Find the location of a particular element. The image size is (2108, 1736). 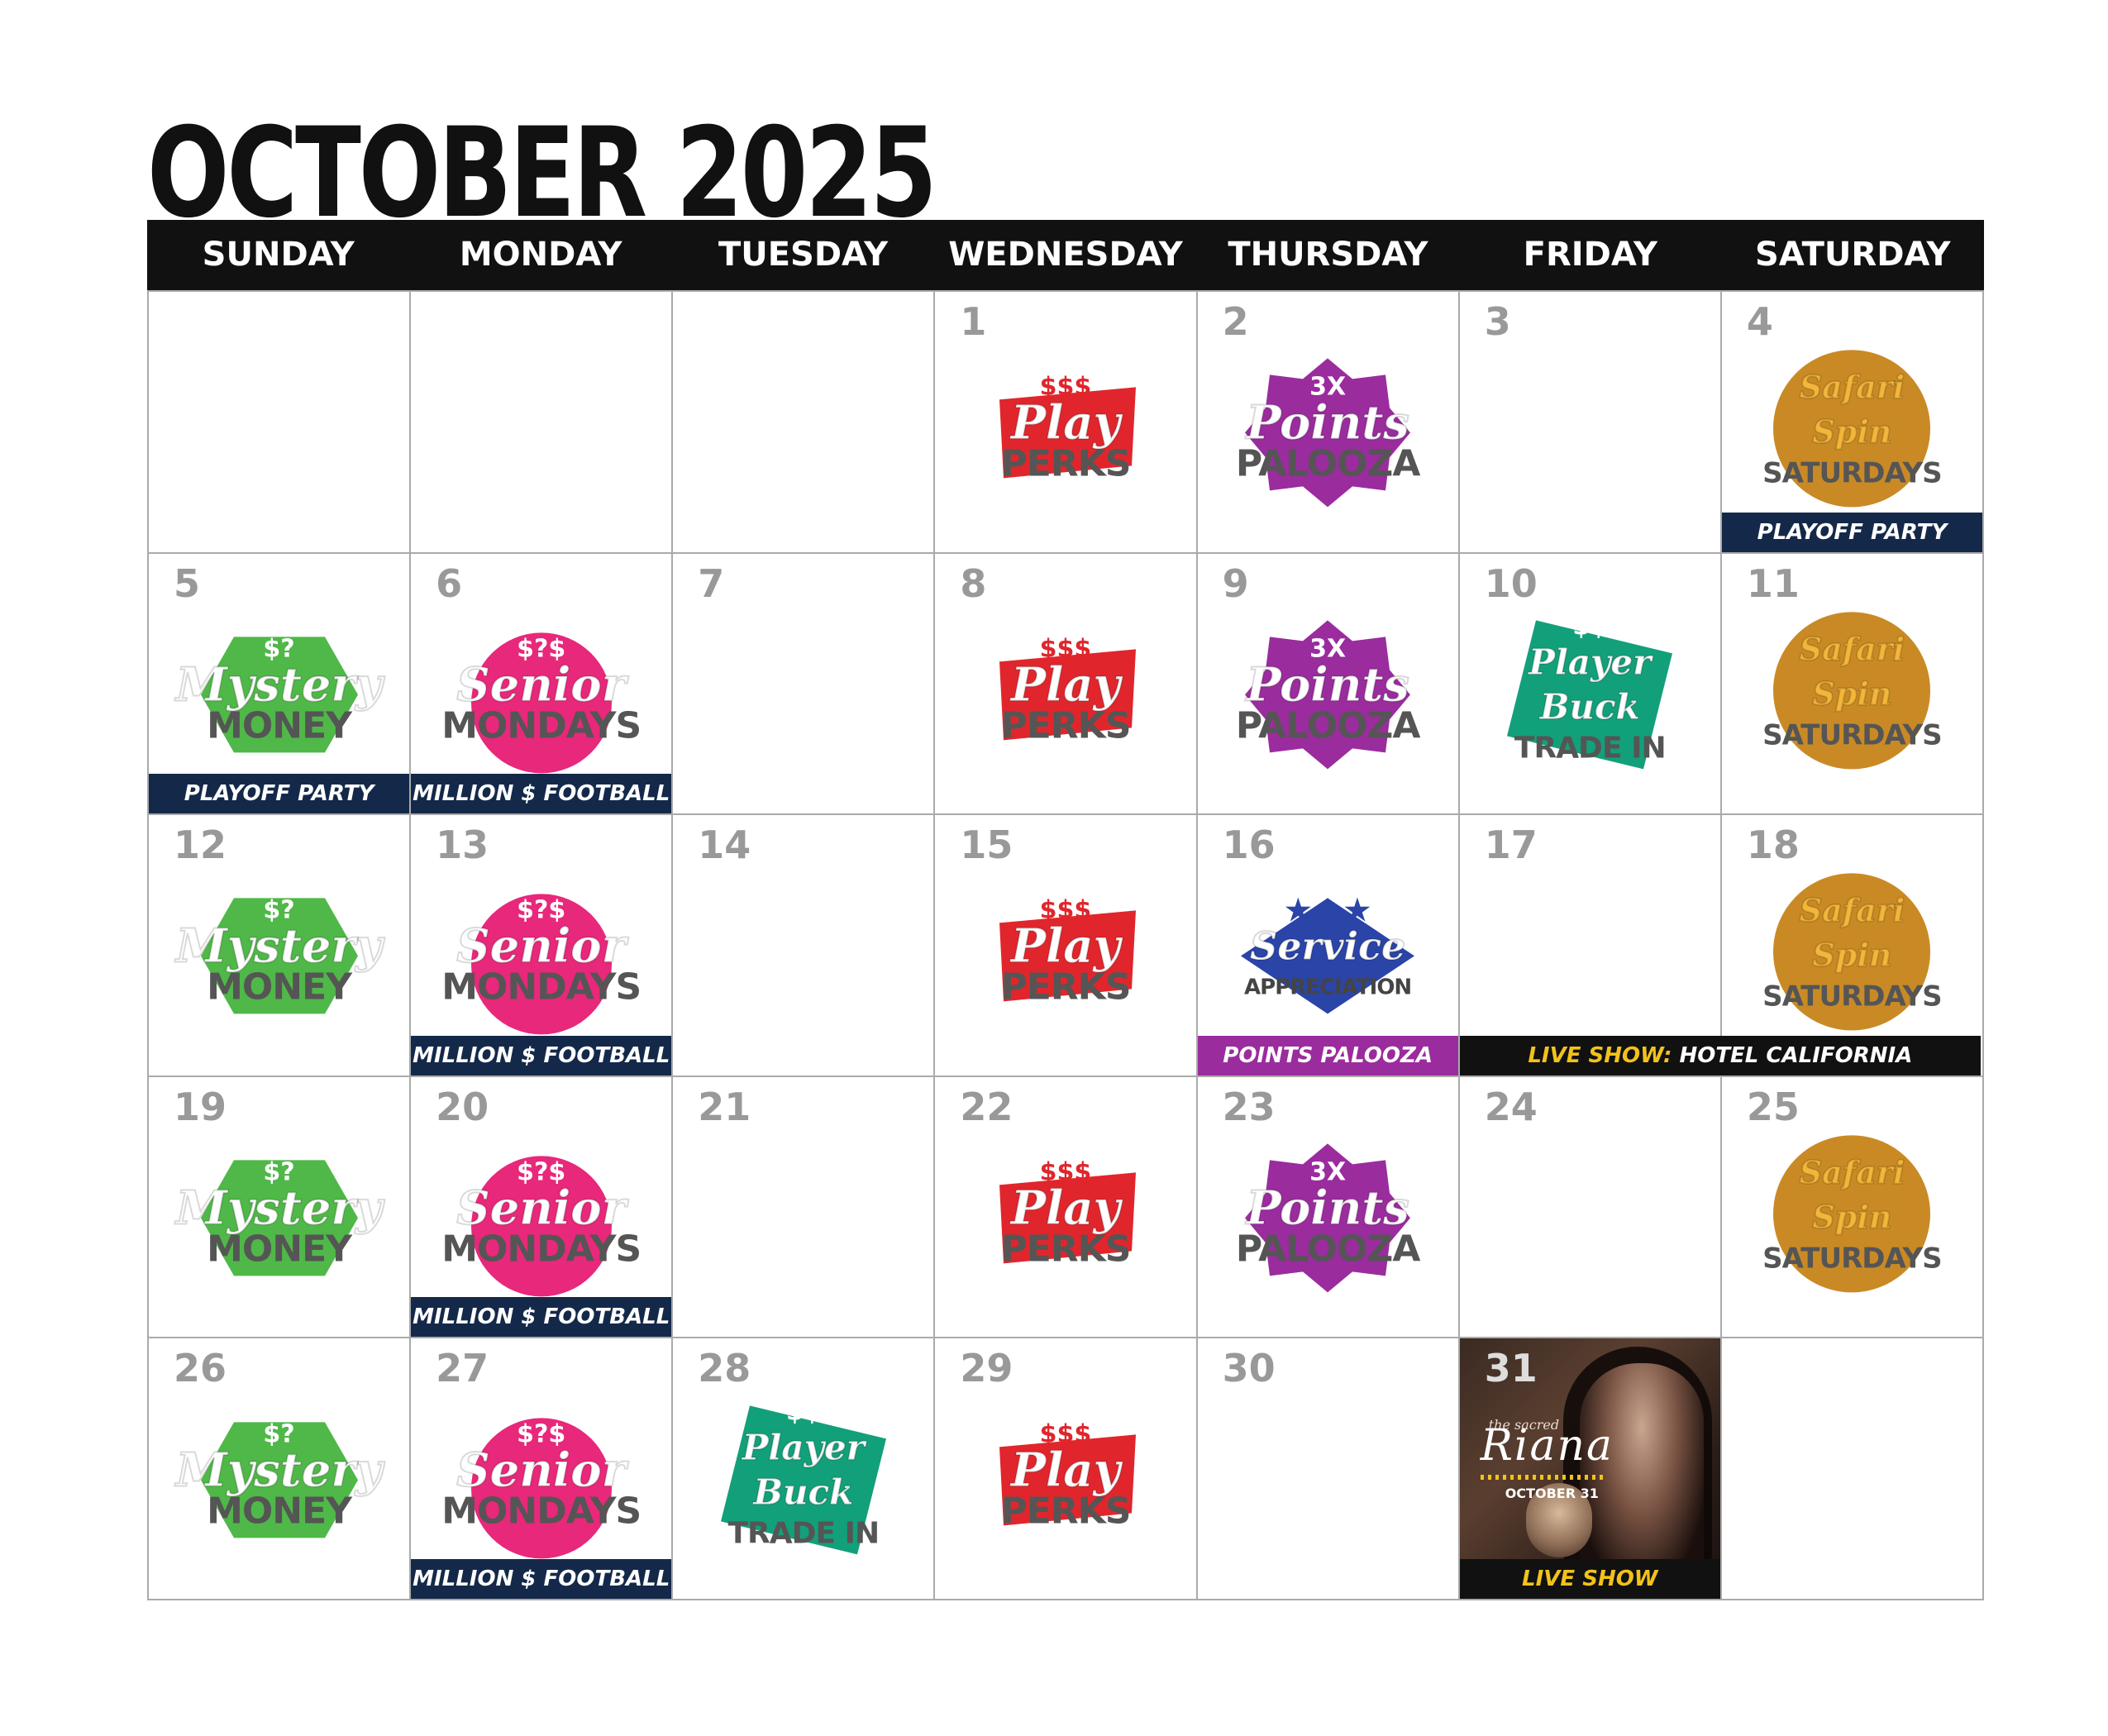

day-cell: 8 $$$ Play PERKS is located at coordinates (1066, 684).